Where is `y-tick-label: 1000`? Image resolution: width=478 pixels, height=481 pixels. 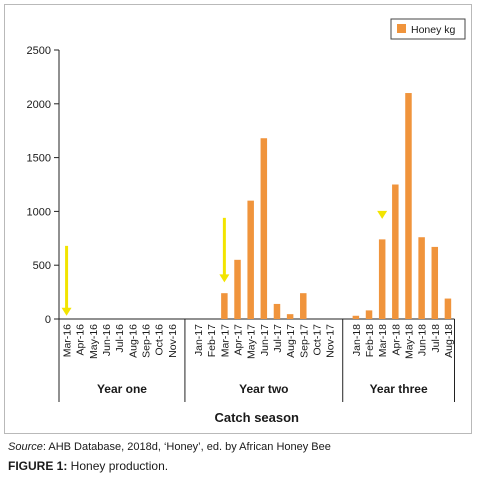
y-tick-label: 1000 is located at coordinates (39, 212).